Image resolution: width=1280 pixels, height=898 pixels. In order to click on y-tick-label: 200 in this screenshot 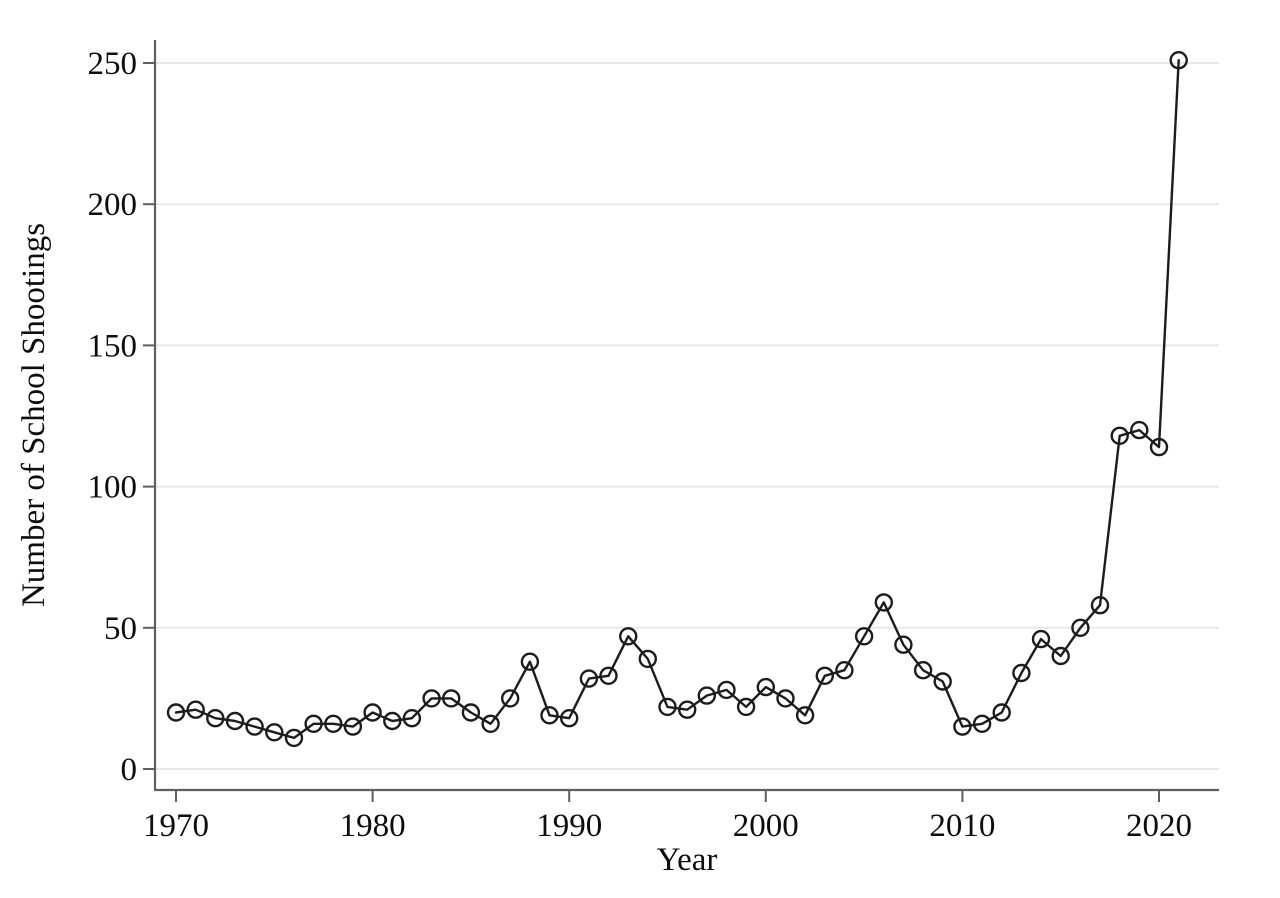, I will do `click(113, 205)`.